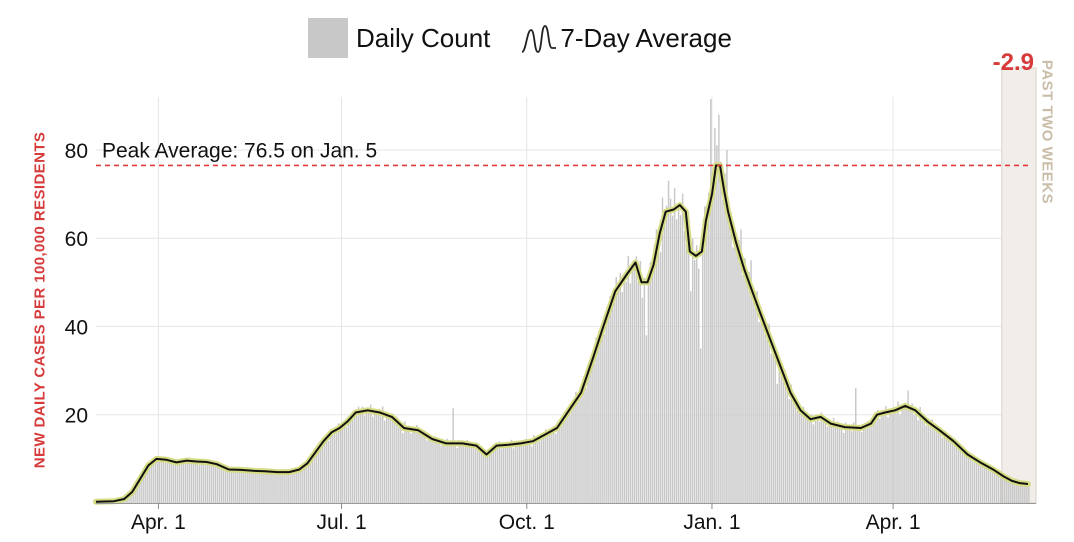  I want to click on recent-period-shading, so click(1019, 285).